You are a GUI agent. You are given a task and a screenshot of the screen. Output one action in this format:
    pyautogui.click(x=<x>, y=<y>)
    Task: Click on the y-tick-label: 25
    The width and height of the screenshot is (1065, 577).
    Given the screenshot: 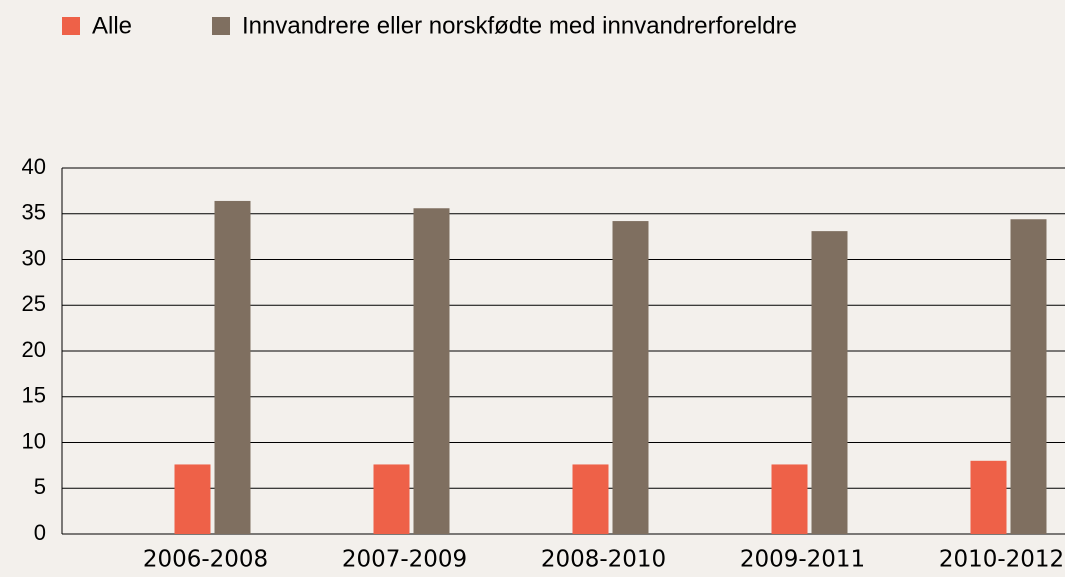 What is the action you would take?
    pyautogui.click(x=34, y=303)
    